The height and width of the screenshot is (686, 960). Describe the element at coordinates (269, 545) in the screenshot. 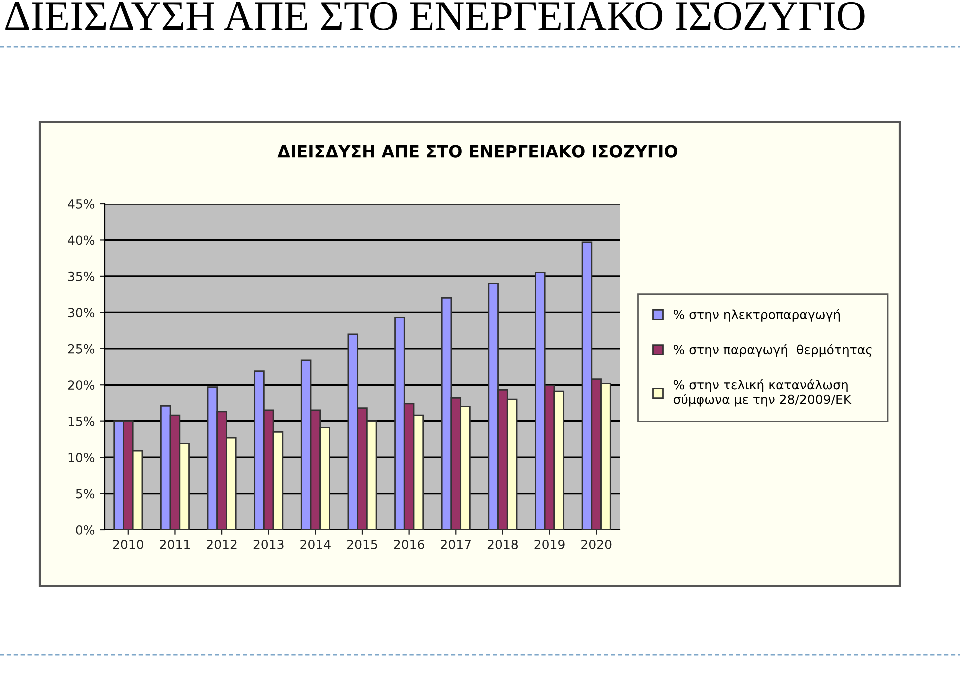

I see `x-tick-label: 2013` at that location.